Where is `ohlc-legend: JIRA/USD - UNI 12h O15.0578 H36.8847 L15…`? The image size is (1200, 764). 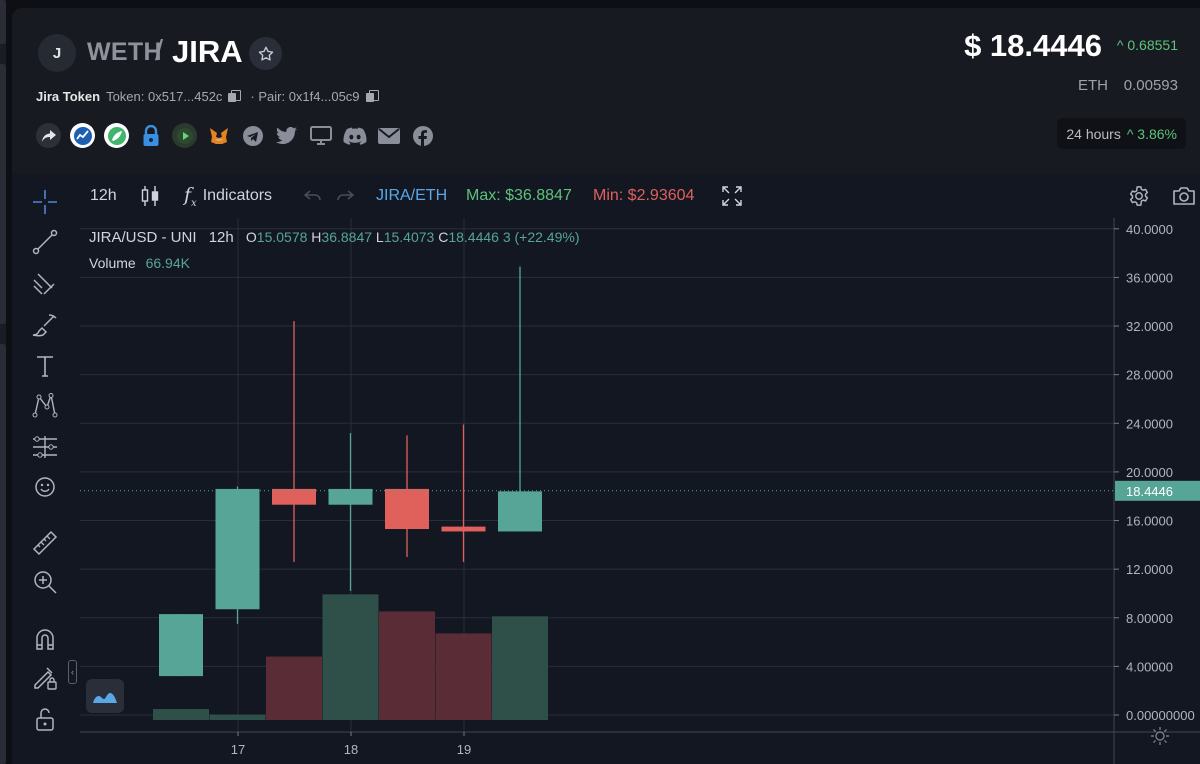
ohlc-legend: JIRA/USD - UNI 12h O15.0578 H36.8847 L15… is located at coordinates (334, 237).